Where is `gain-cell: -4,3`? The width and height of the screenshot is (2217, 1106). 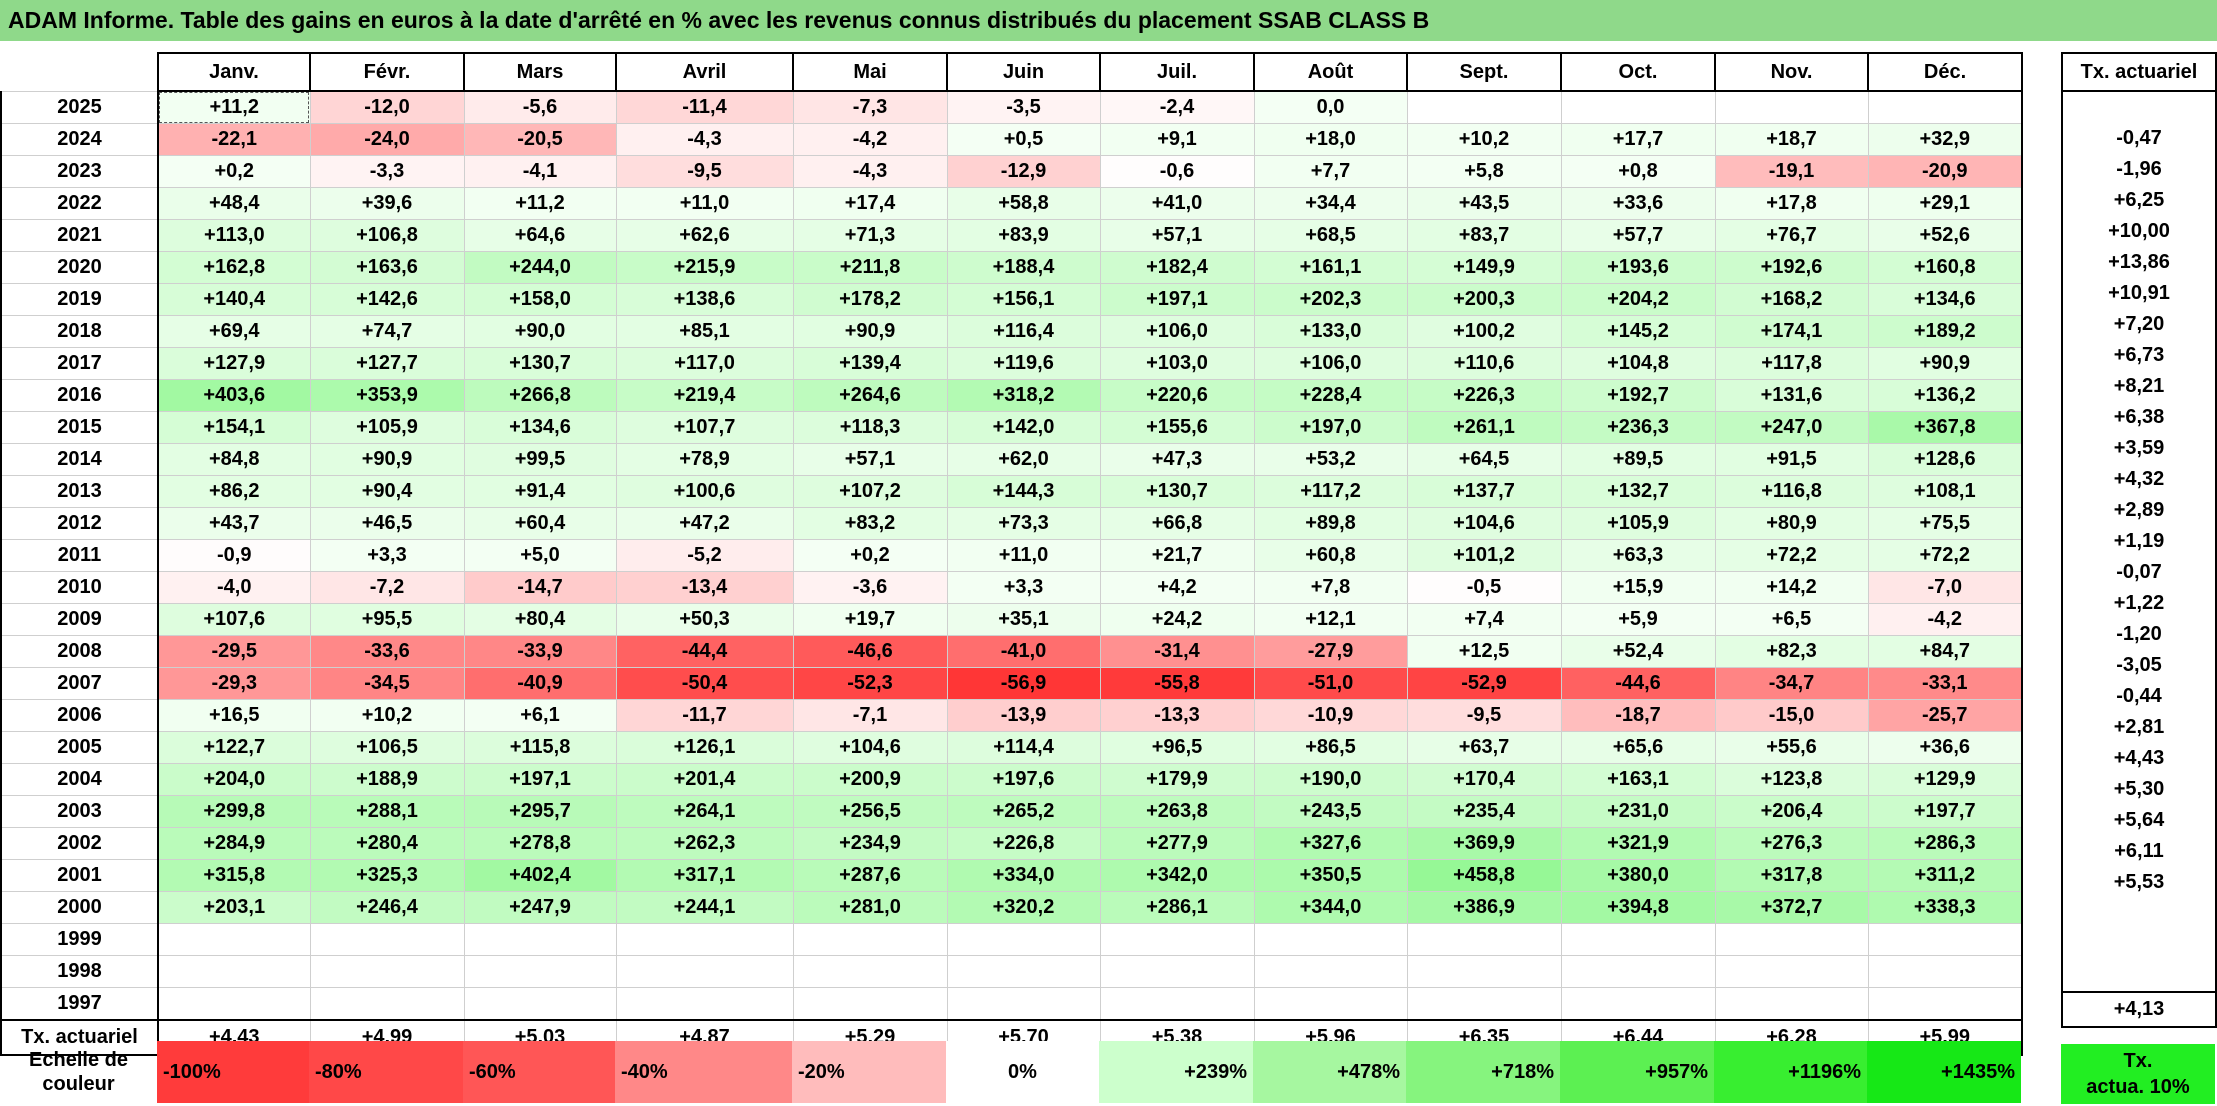
gain-cell: -4,3 is located at coordinates (704, 139).